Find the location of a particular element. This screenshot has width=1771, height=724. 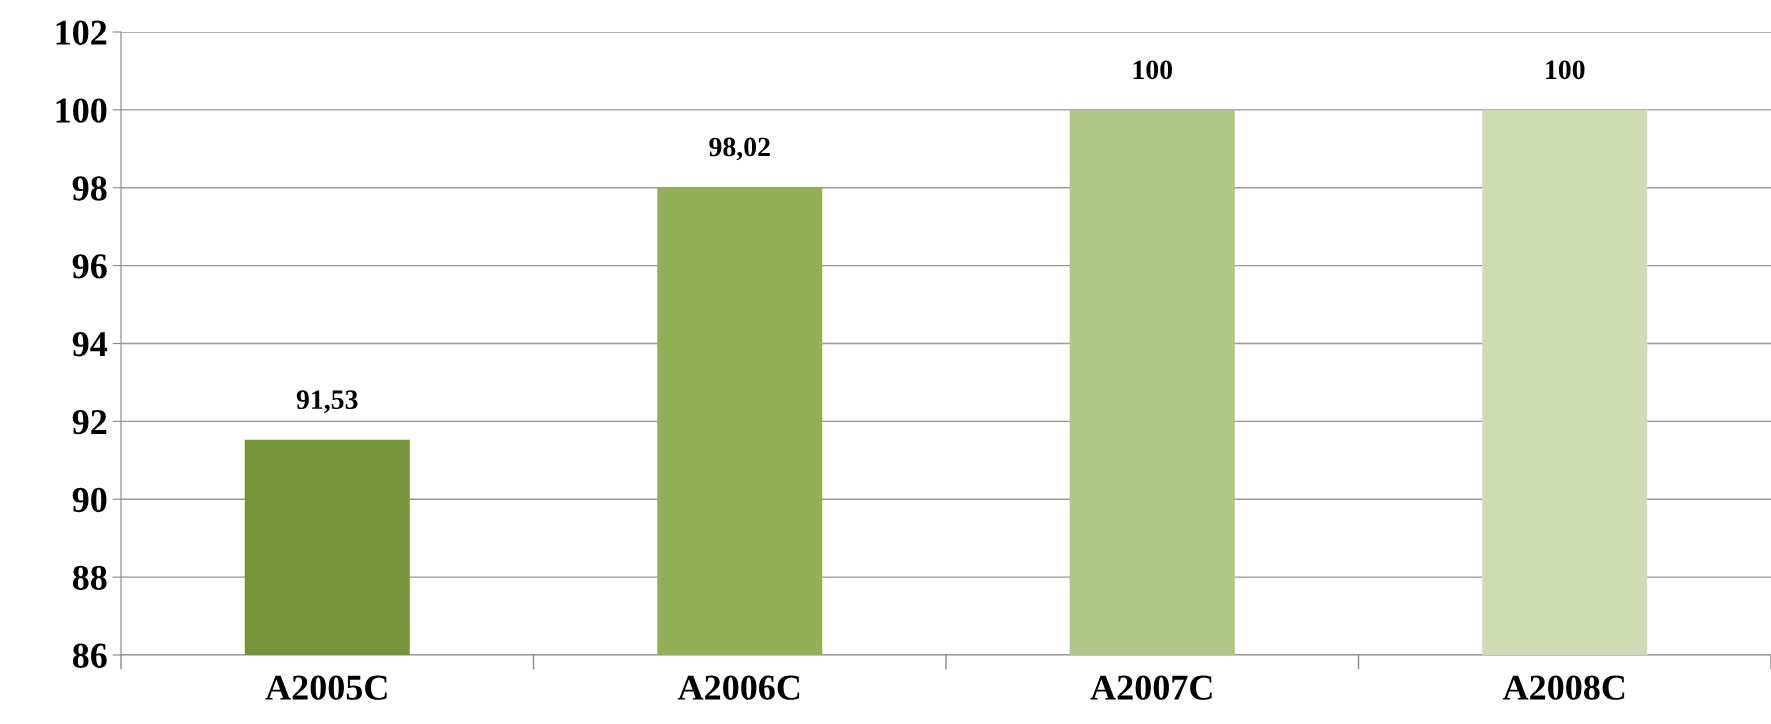

x-tick-label: A2008C is located at coordinates (1563, 687).